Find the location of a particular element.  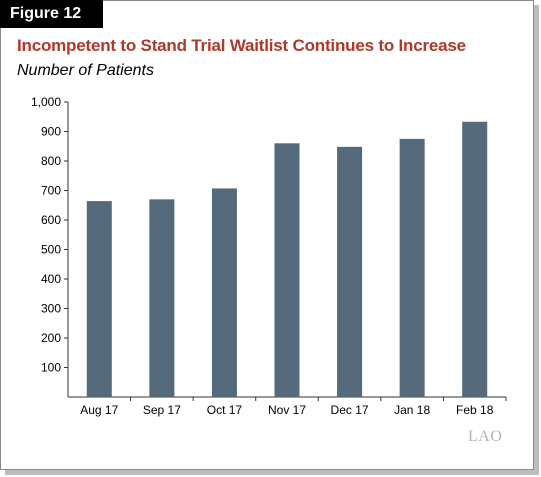

y-tick-label: 400 is located at coordinates (51, 279).